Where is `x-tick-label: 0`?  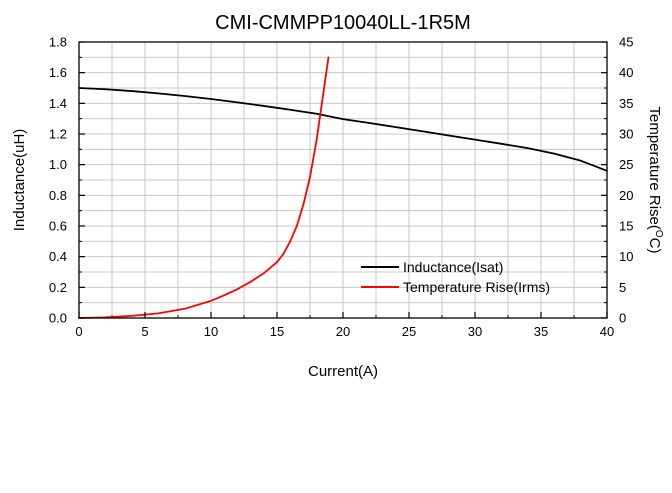 x-tick-label: 0 is located at coordinates (78, 331).